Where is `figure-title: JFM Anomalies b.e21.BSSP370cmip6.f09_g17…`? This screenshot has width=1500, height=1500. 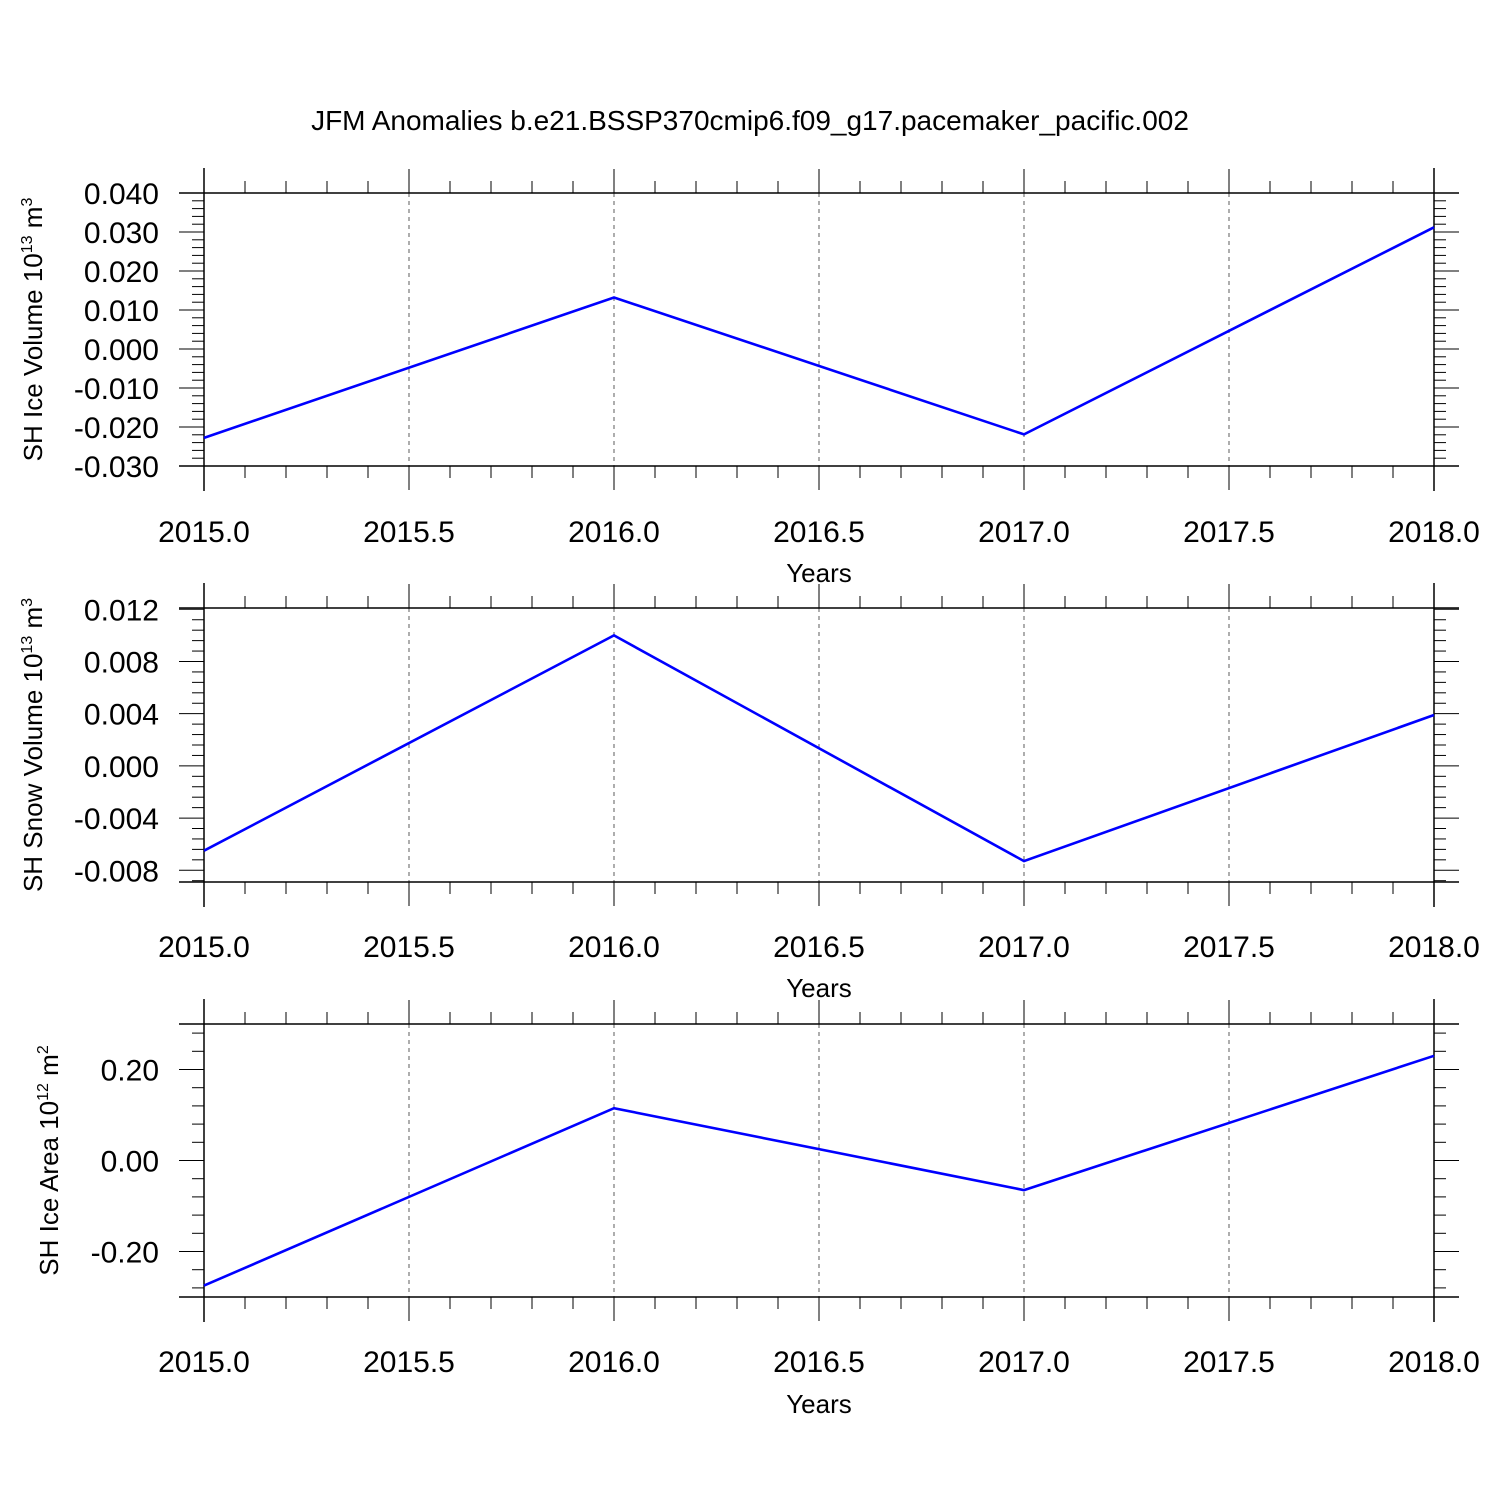
figure-title: JFM Anomalies b.e21.BSSP370cmip6.f09_g17… is located at coordinates (750, 120).